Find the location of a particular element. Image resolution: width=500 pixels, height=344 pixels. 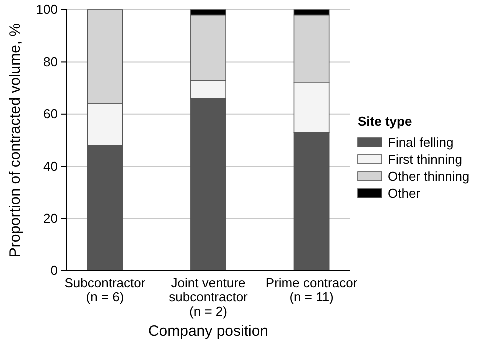

x-tick-label: Joint venture subcontractor (n = 2) is located at coordinates (209, 297).